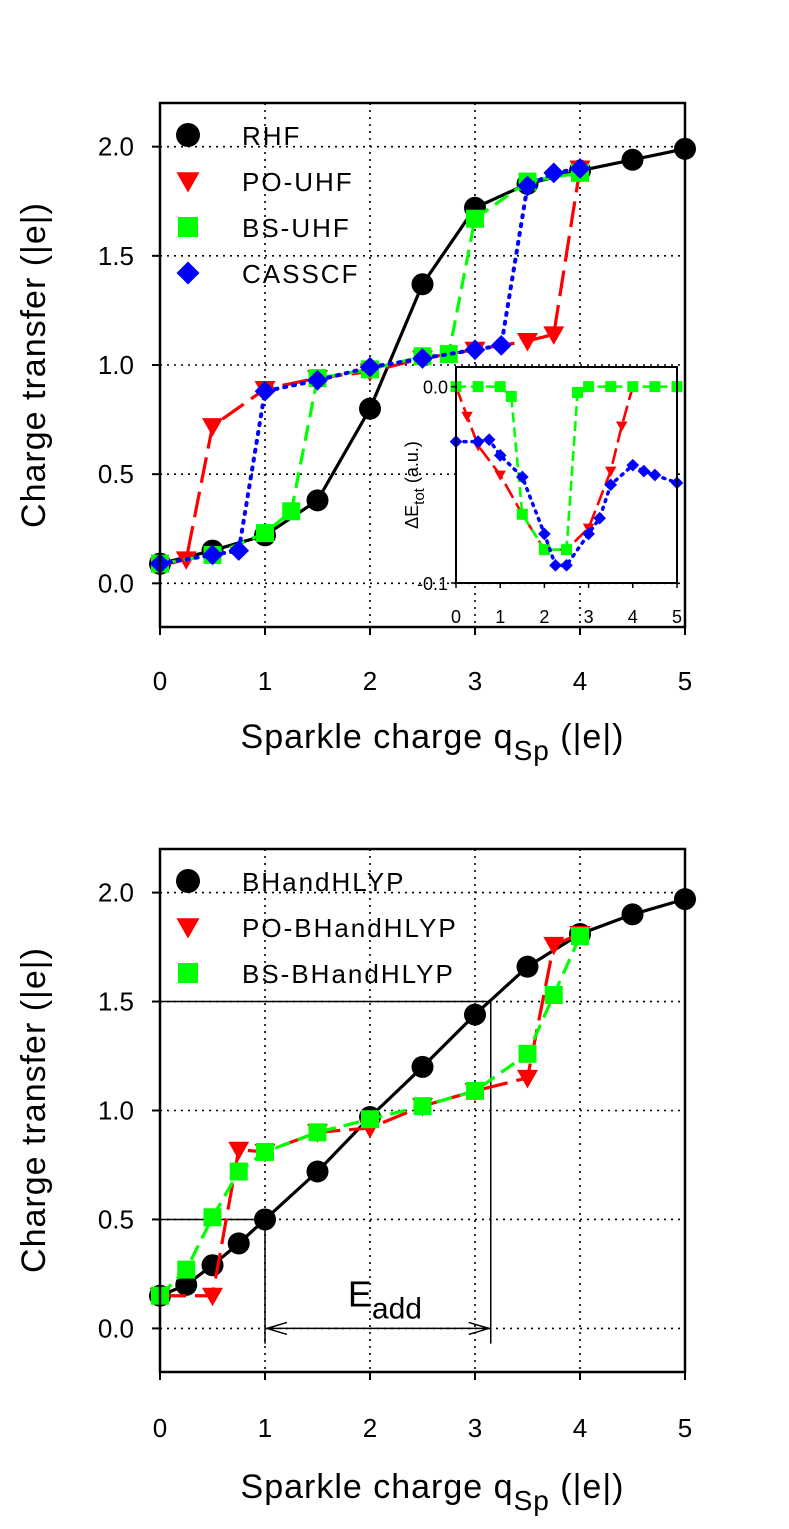  Describe the element at coordinates (432, 584) in the screenshot. I see `inset-ytick-label: -0.1` at that location.